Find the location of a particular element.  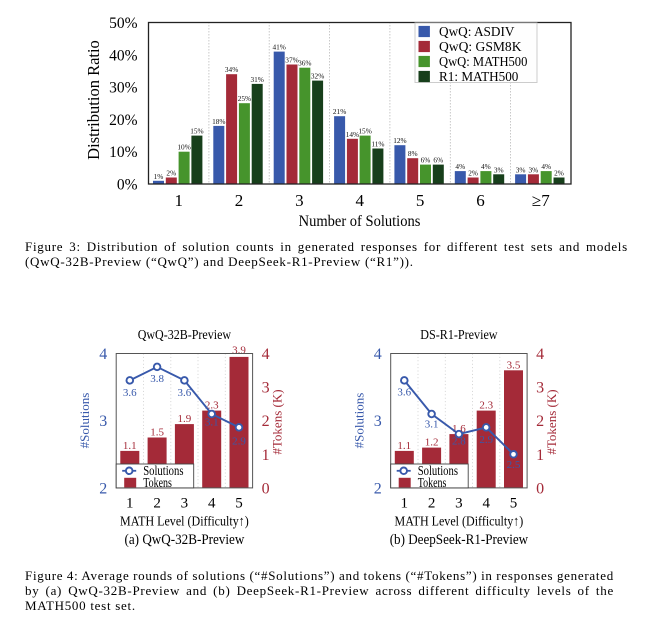

svg-text: 2.5 is located at coordinates (514, 465).